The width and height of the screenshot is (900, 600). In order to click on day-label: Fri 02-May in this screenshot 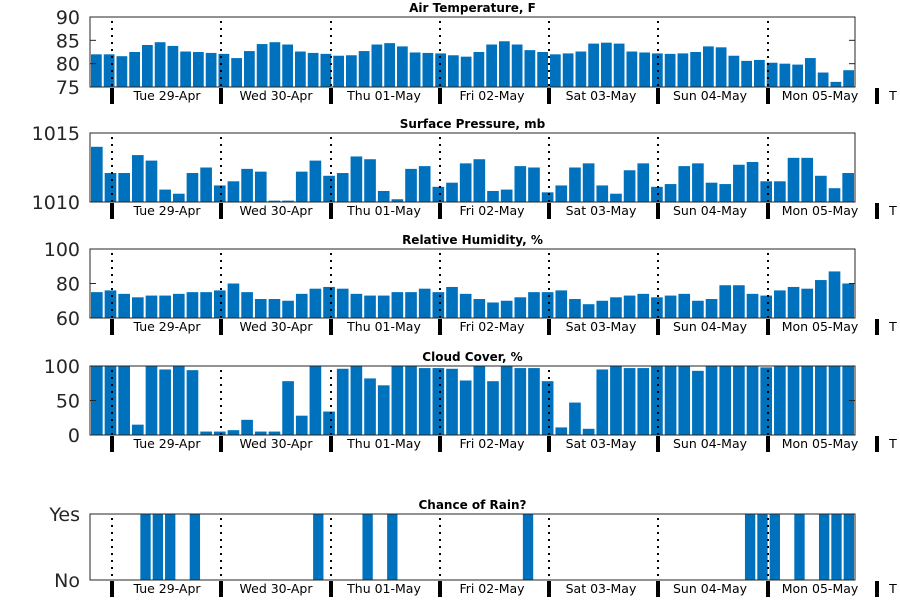, I will do `click(492, 588)`.